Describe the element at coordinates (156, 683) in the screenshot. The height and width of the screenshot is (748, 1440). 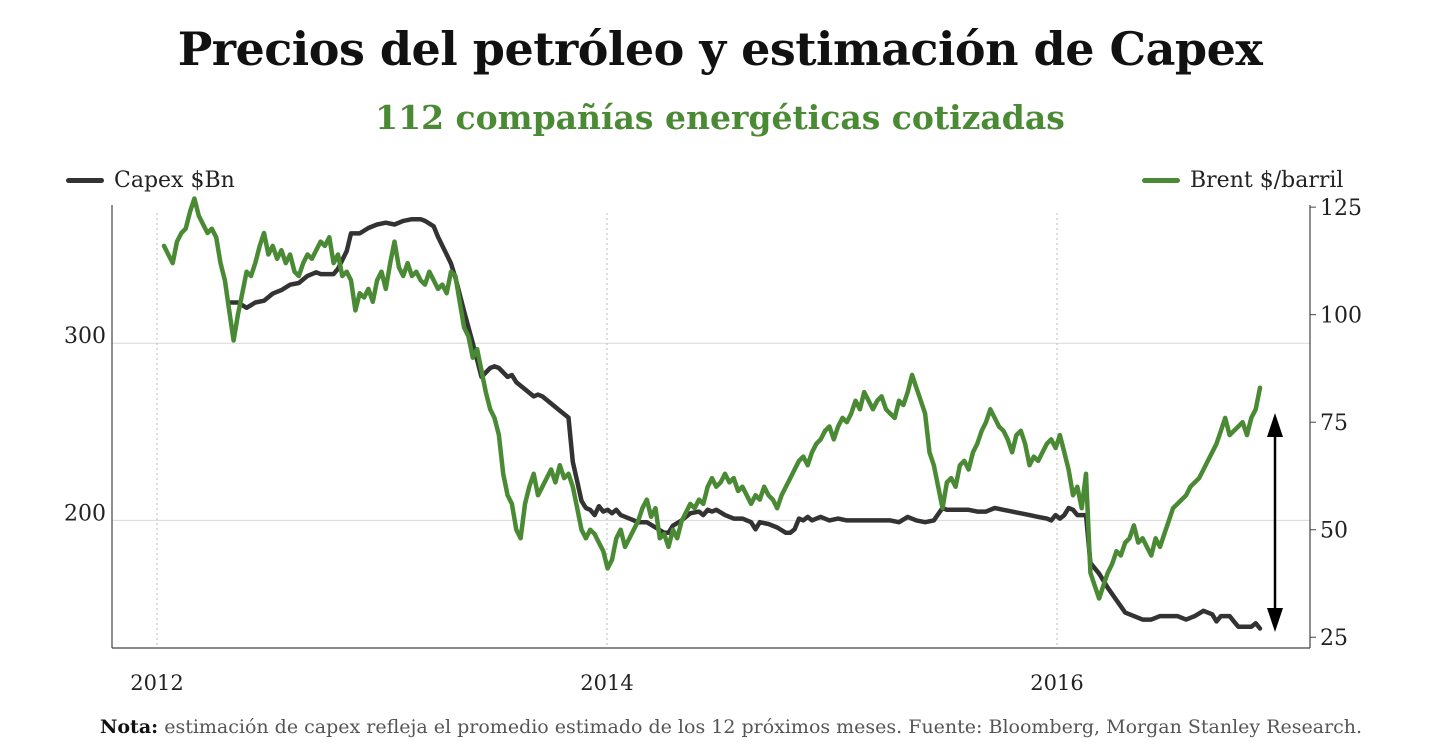
I see `x-tick-label: 2012` at that location.